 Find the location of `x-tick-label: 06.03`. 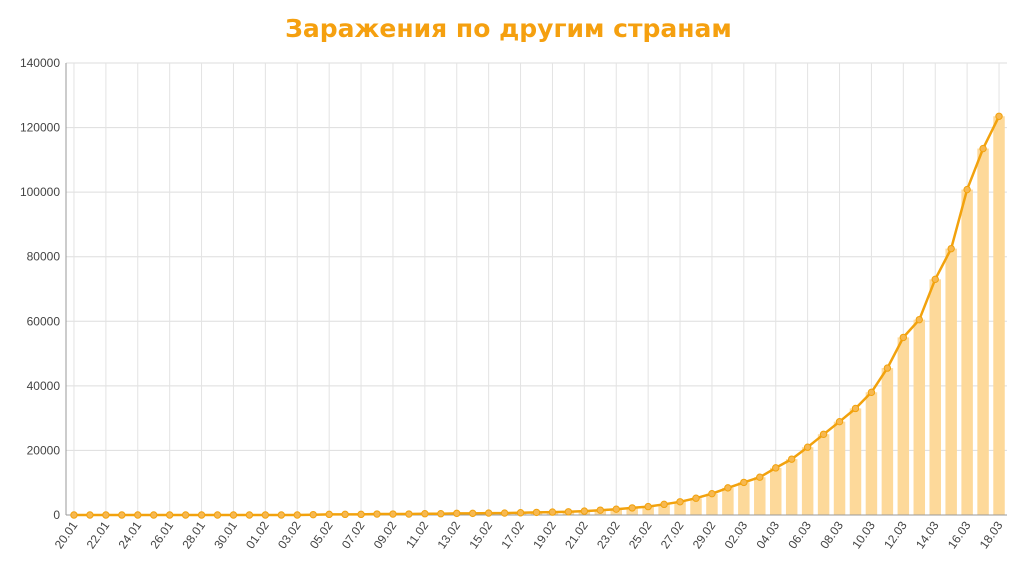

x-tick-label: 06.03 is located at coordinates (799, 534).